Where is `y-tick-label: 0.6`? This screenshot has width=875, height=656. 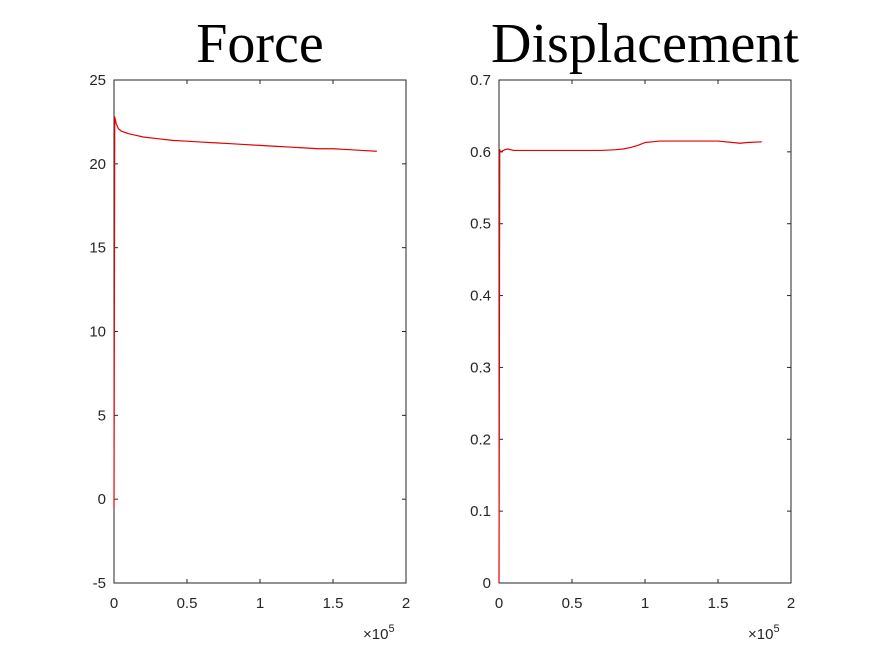 y-tick-label: 0.6 is located at coordinates (480, 152).